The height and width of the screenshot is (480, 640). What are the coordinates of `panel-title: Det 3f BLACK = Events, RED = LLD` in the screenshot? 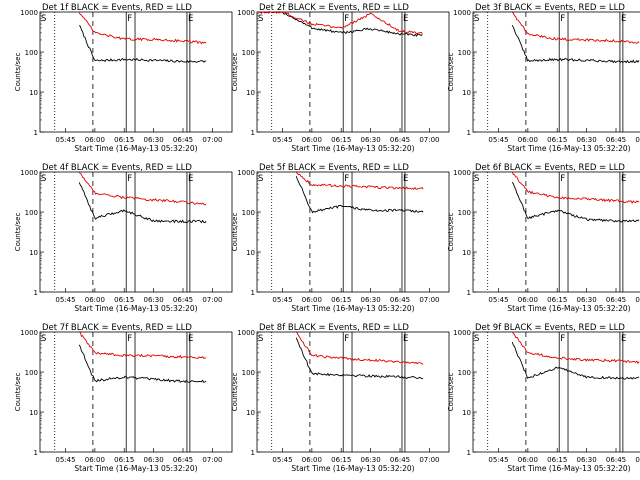 It's located at (550, 8).